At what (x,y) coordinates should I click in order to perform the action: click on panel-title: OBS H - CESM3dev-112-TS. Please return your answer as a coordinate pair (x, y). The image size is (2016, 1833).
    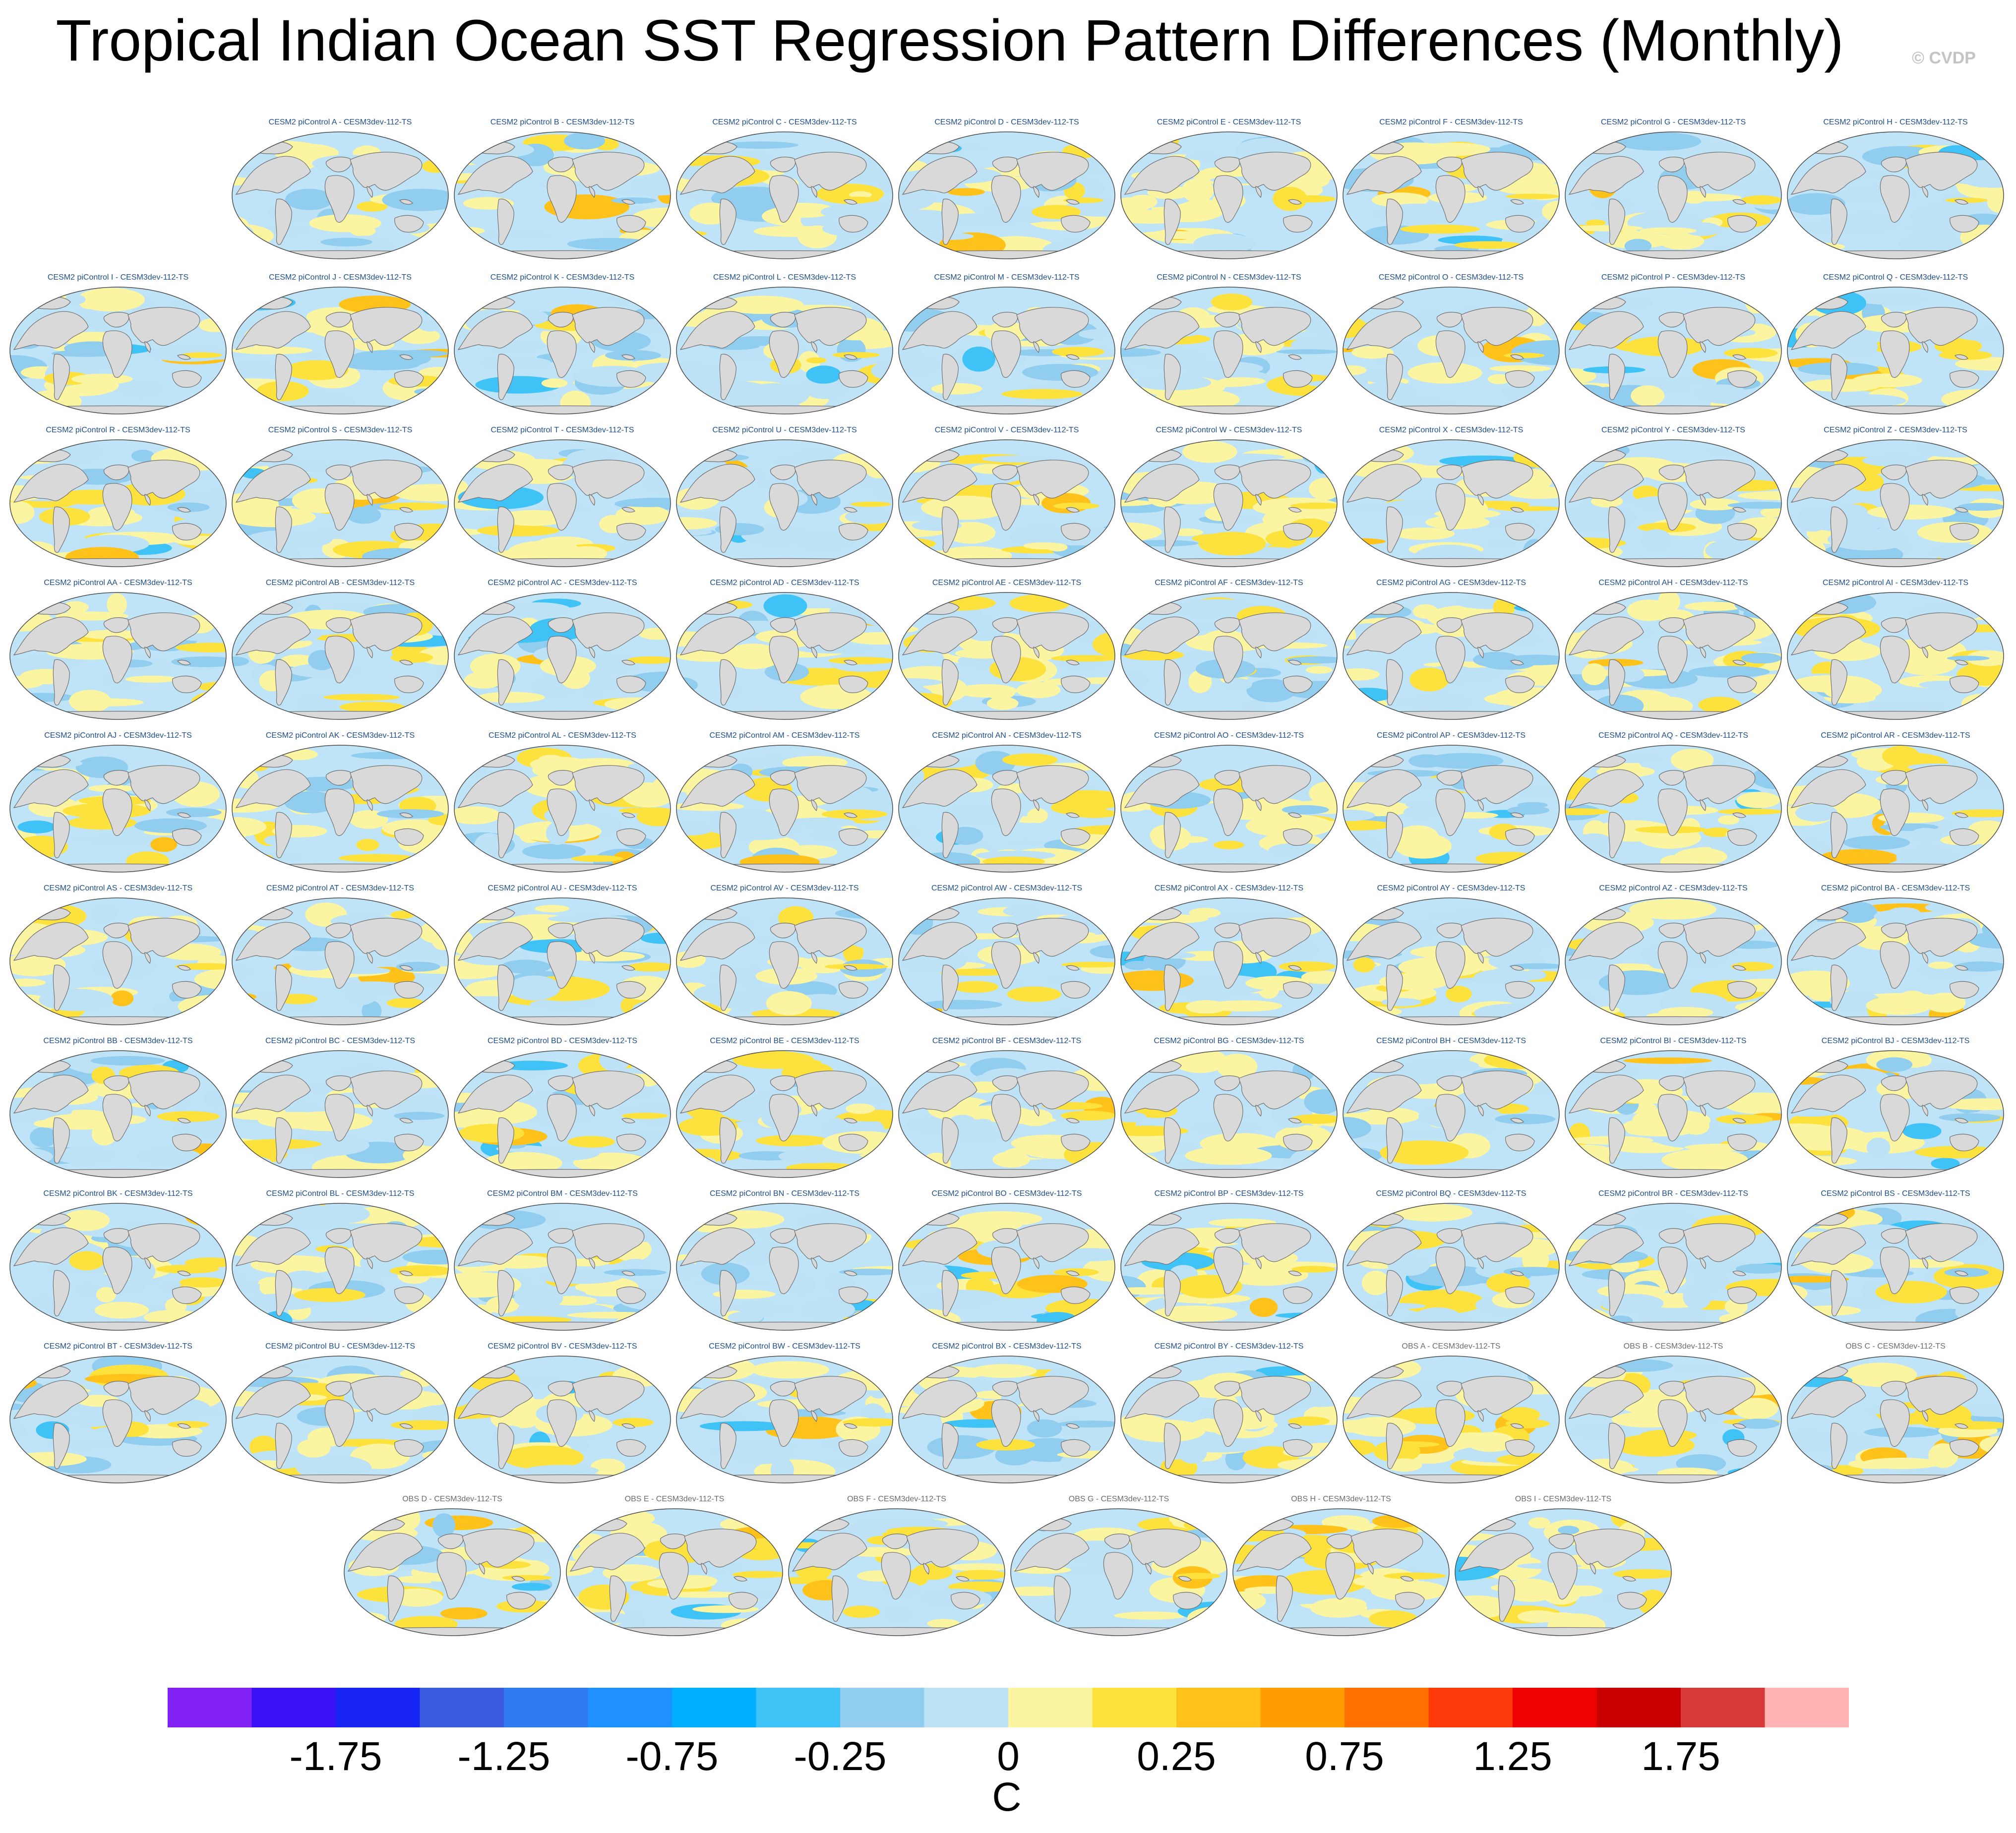
    Looking at the image, I should click on (1341, 1499).